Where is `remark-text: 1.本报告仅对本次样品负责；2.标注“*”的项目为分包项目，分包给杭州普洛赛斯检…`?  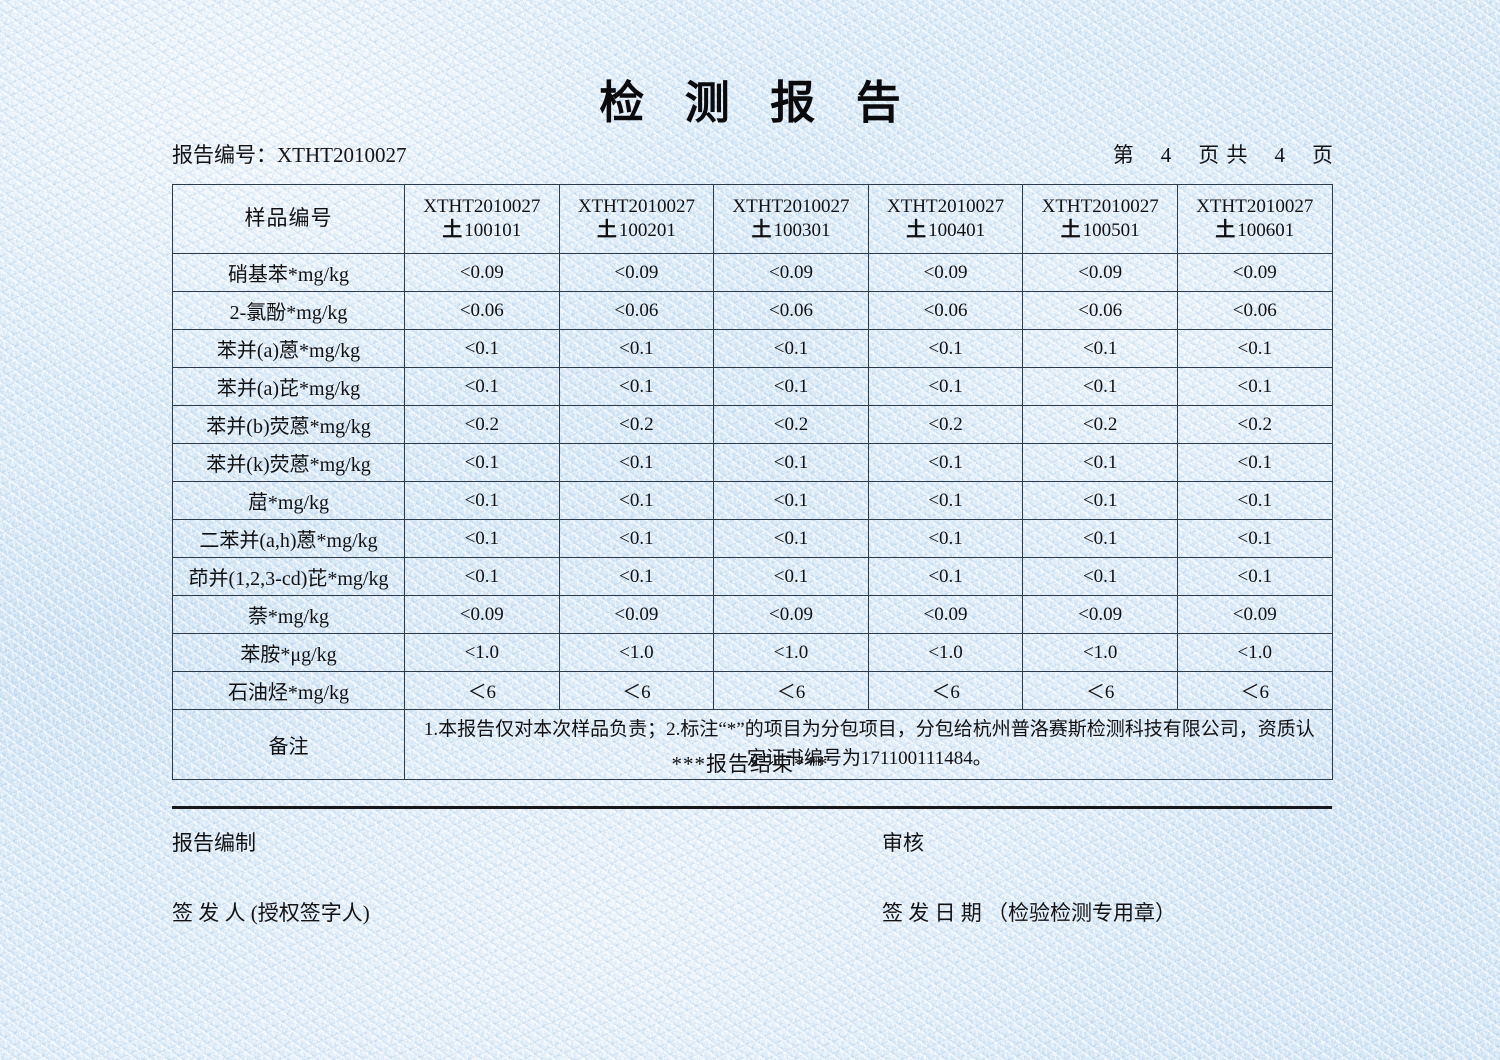 remark-text: 1.本报告仅对本次样品负责；2.标注“*”的项目为分包项目，分包给杭州普洛赛斯检… is located at coordinates (868, 744).